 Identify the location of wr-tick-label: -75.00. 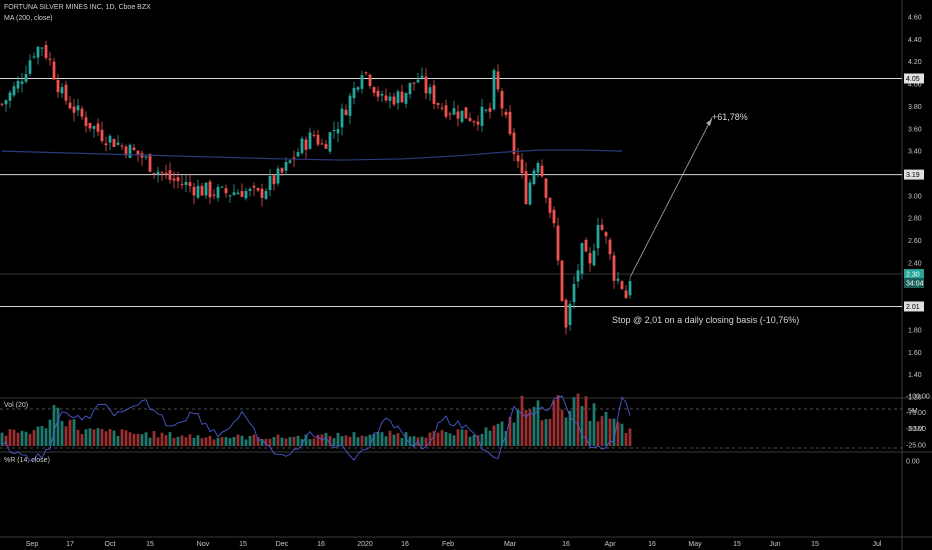
(916, 413).